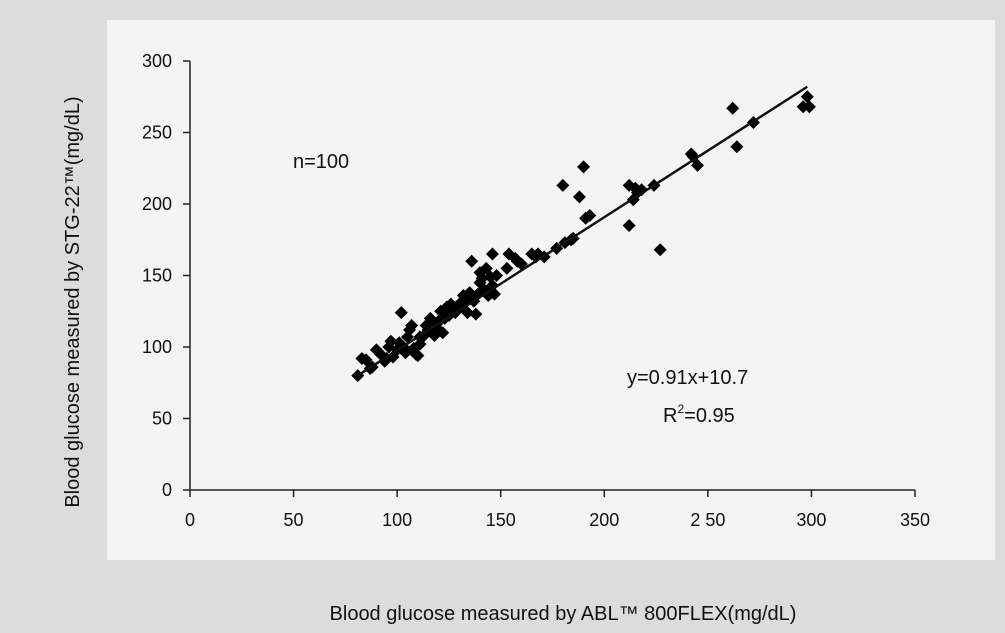 The width and height of the screenshot is (1005, 633). Describe the element at coordinates (321, 162) in the screenshot. I see `sample-size-label: n=100` at that location.